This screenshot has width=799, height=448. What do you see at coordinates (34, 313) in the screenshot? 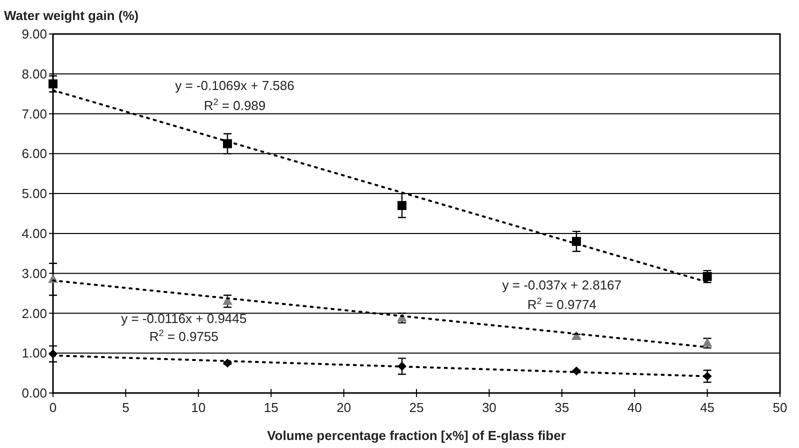
I see `y-tick-label: 2.00` at bounding box center [34, 313].